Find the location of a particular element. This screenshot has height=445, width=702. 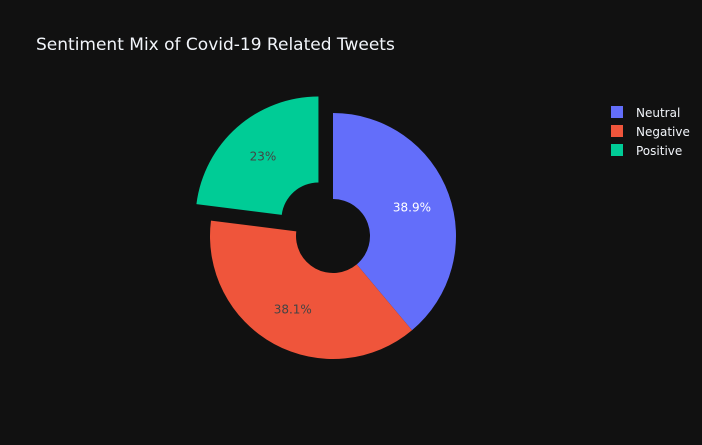

slice-label-negative: 38.1% is located at coordinates (293, 310).